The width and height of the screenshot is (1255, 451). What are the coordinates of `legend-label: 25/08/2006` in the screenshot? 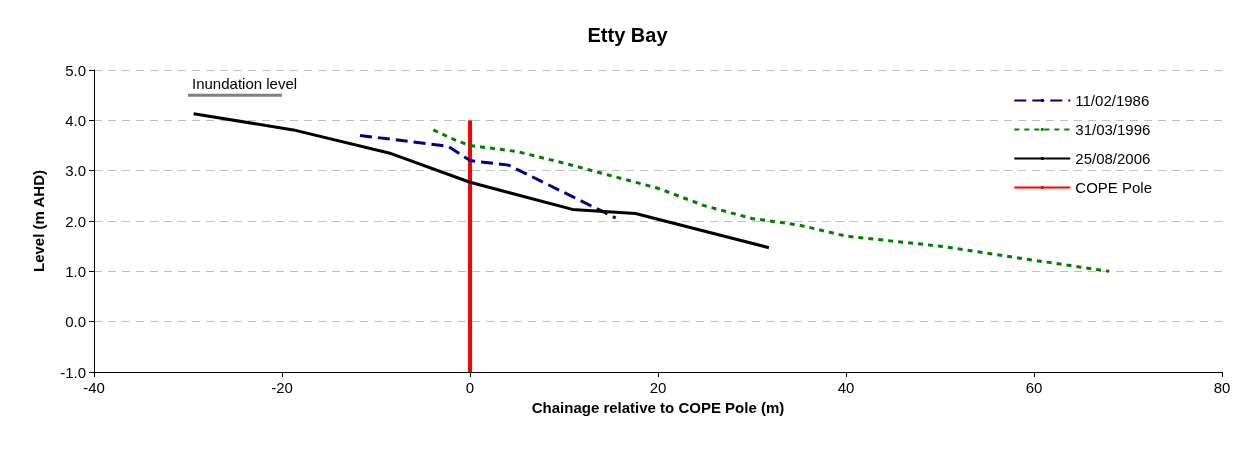 It's located at (1113, 158).